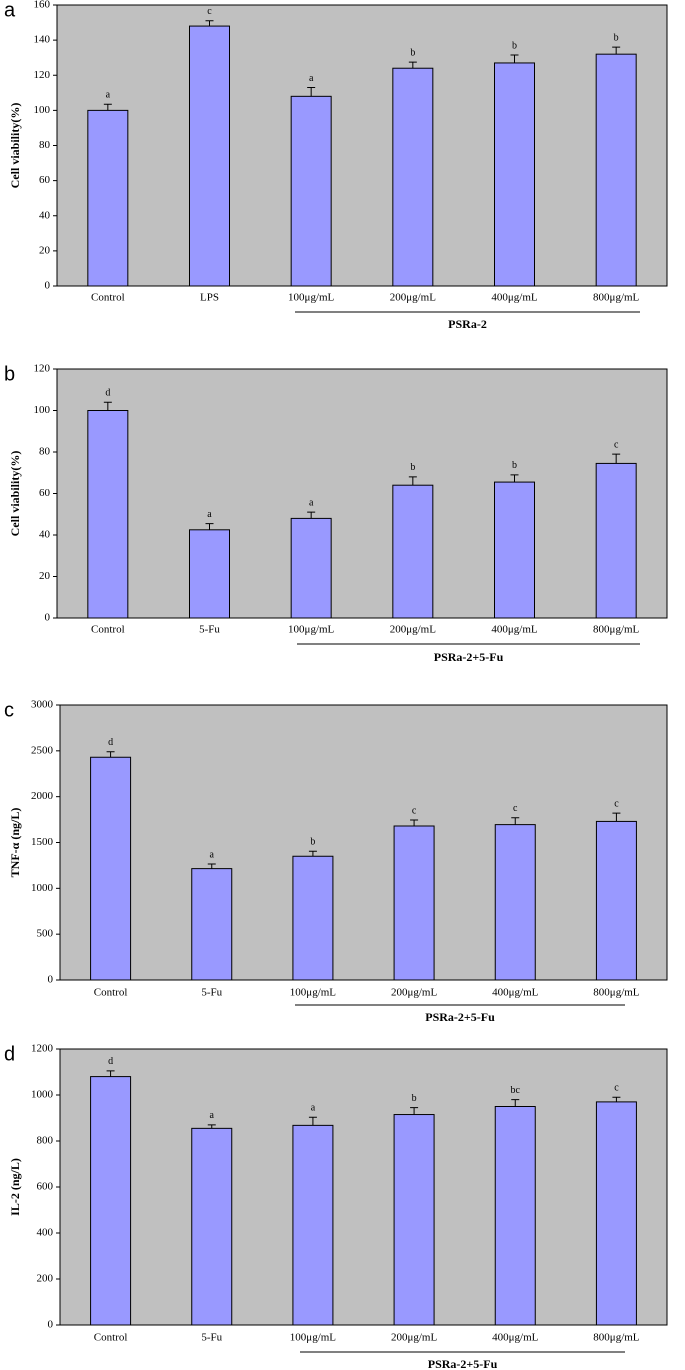 Image resolution: width=685 pixels, height=1370 pixels. What do you see at coordinates (10, 10) in the screenshot?
I see `panel-label: a` at bounding box center [10, 10].